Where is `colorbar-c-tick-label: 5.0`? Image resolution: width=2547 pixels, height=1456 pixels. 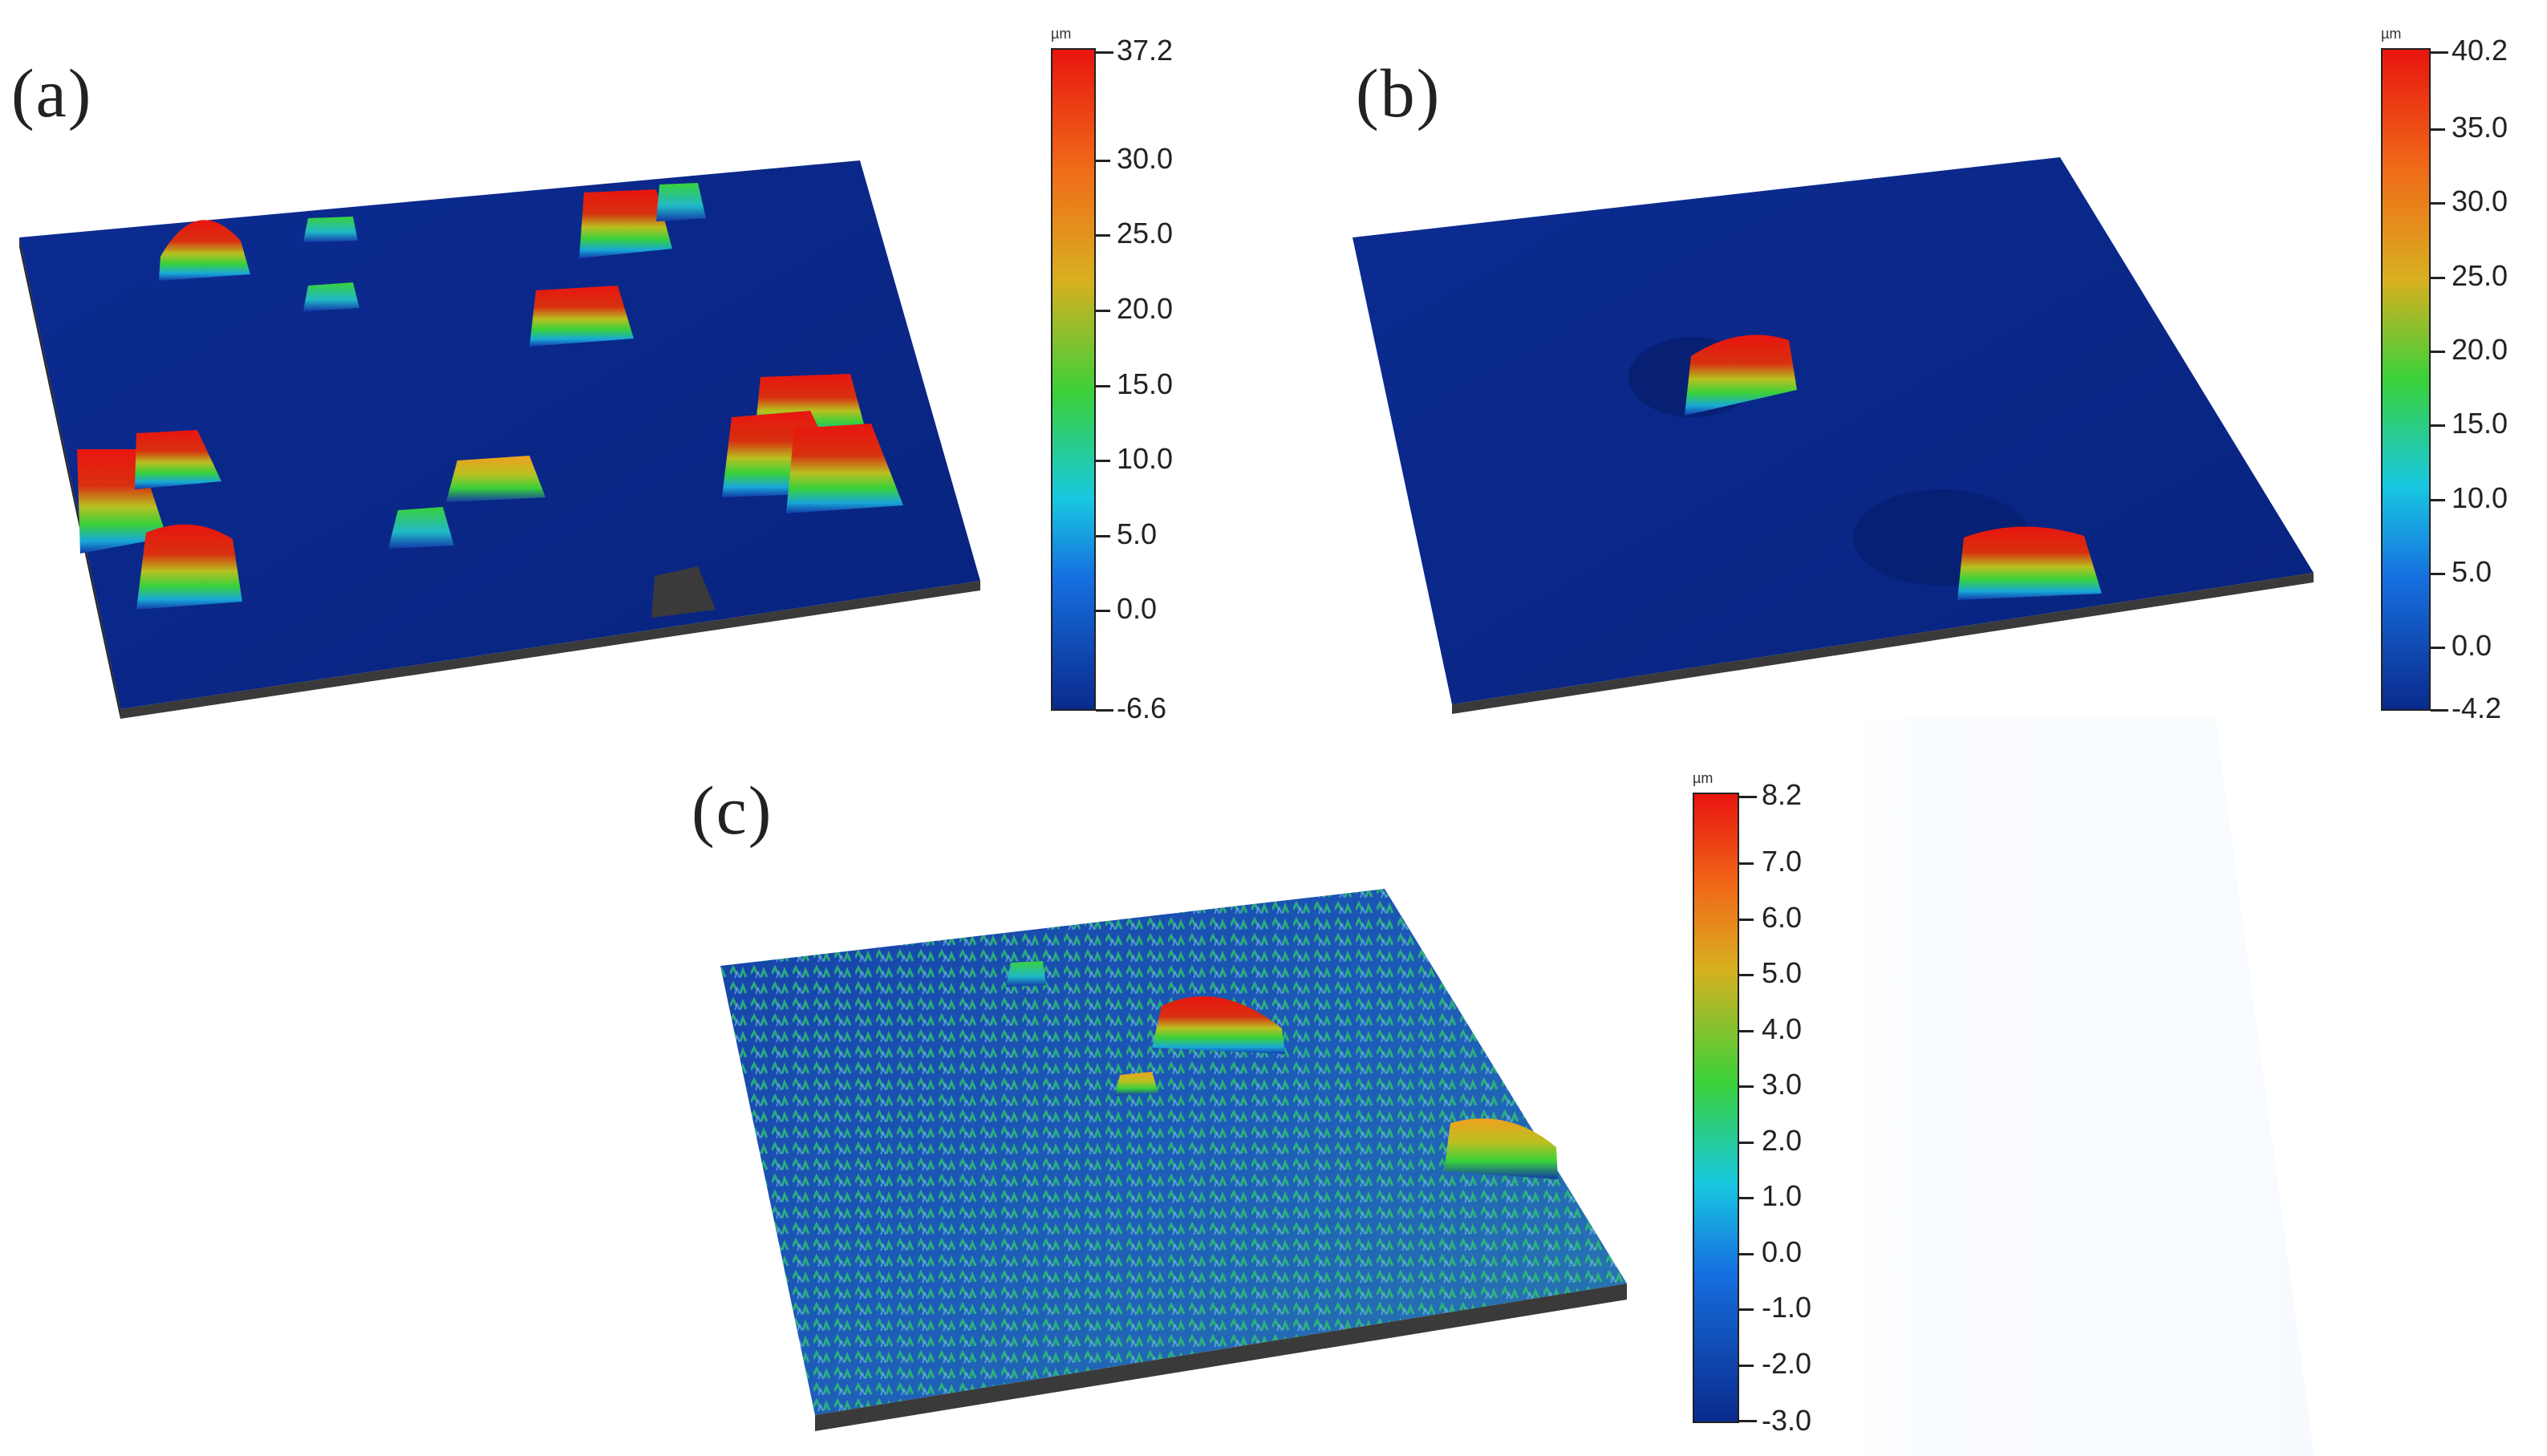 colorbar-c-tick-label: 5.0 is located at coordinates (1782, 973).